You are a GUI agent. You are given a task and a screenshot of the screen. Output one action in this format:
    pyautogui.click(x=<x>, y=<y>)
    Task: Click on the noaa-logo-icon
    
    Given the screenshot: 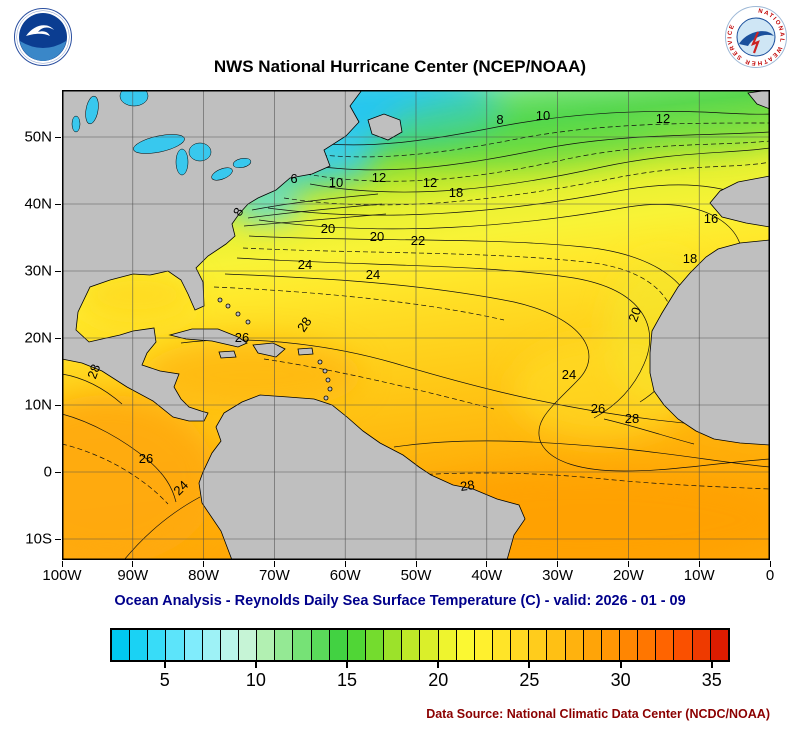 What is the action you would take?
    pyautogui.click(x=43, y=37)
    